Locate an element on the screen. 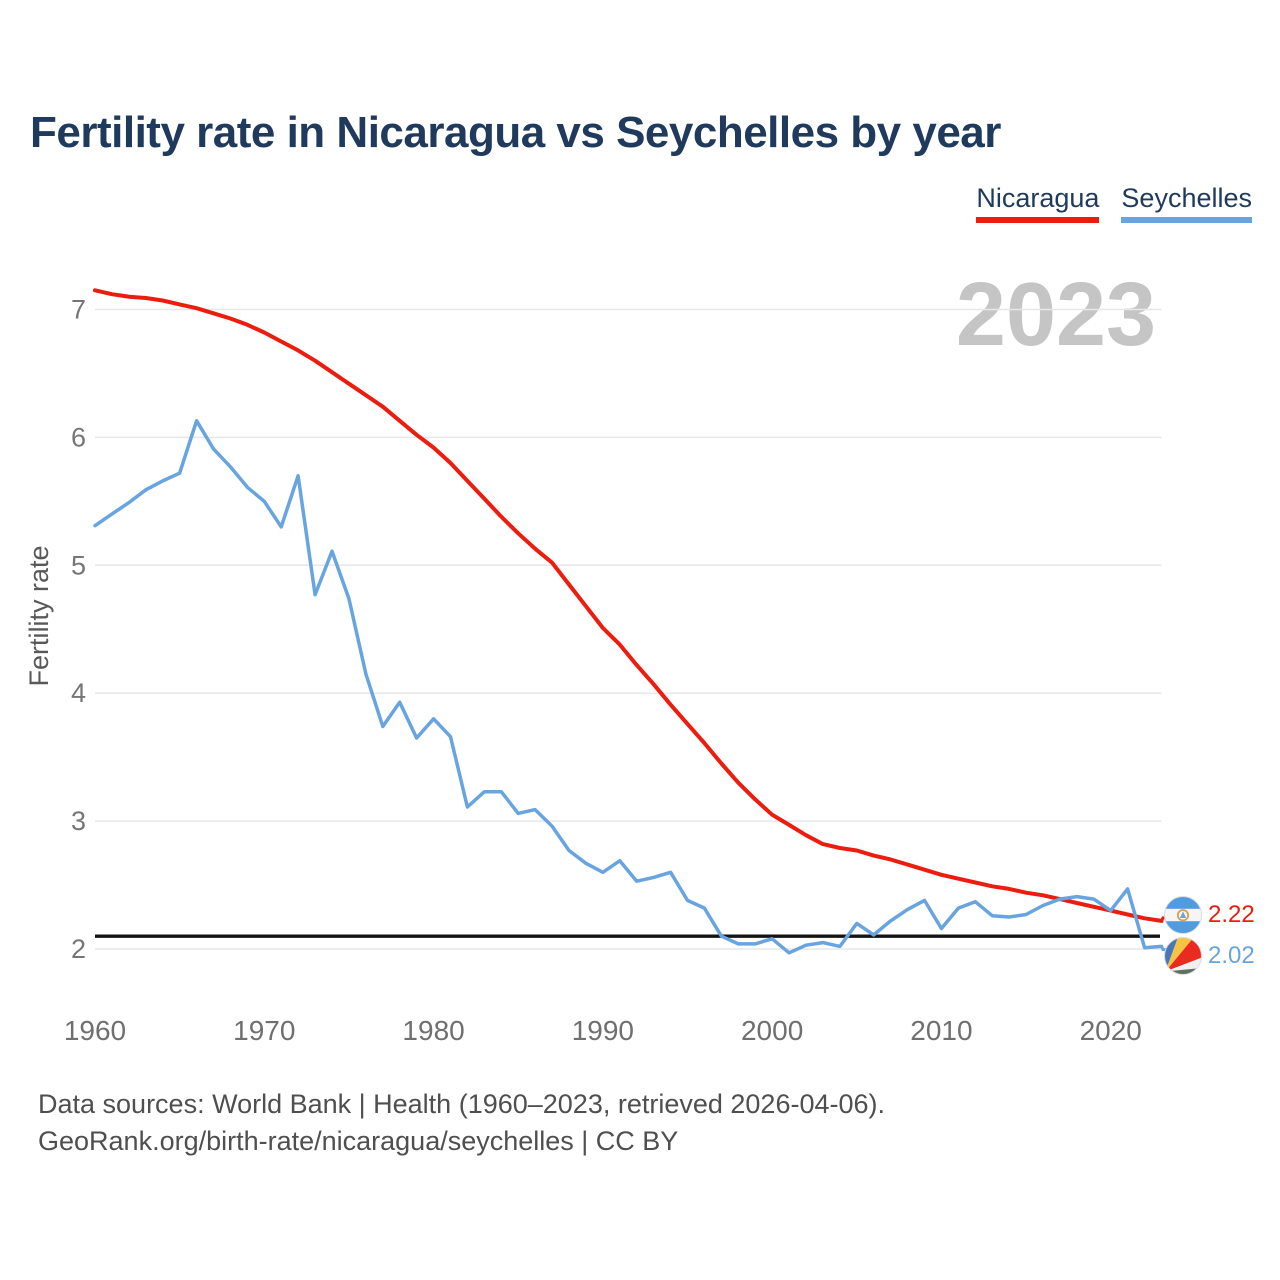  y-axis-title: Fertility rate is located at coordinates (39, 615).